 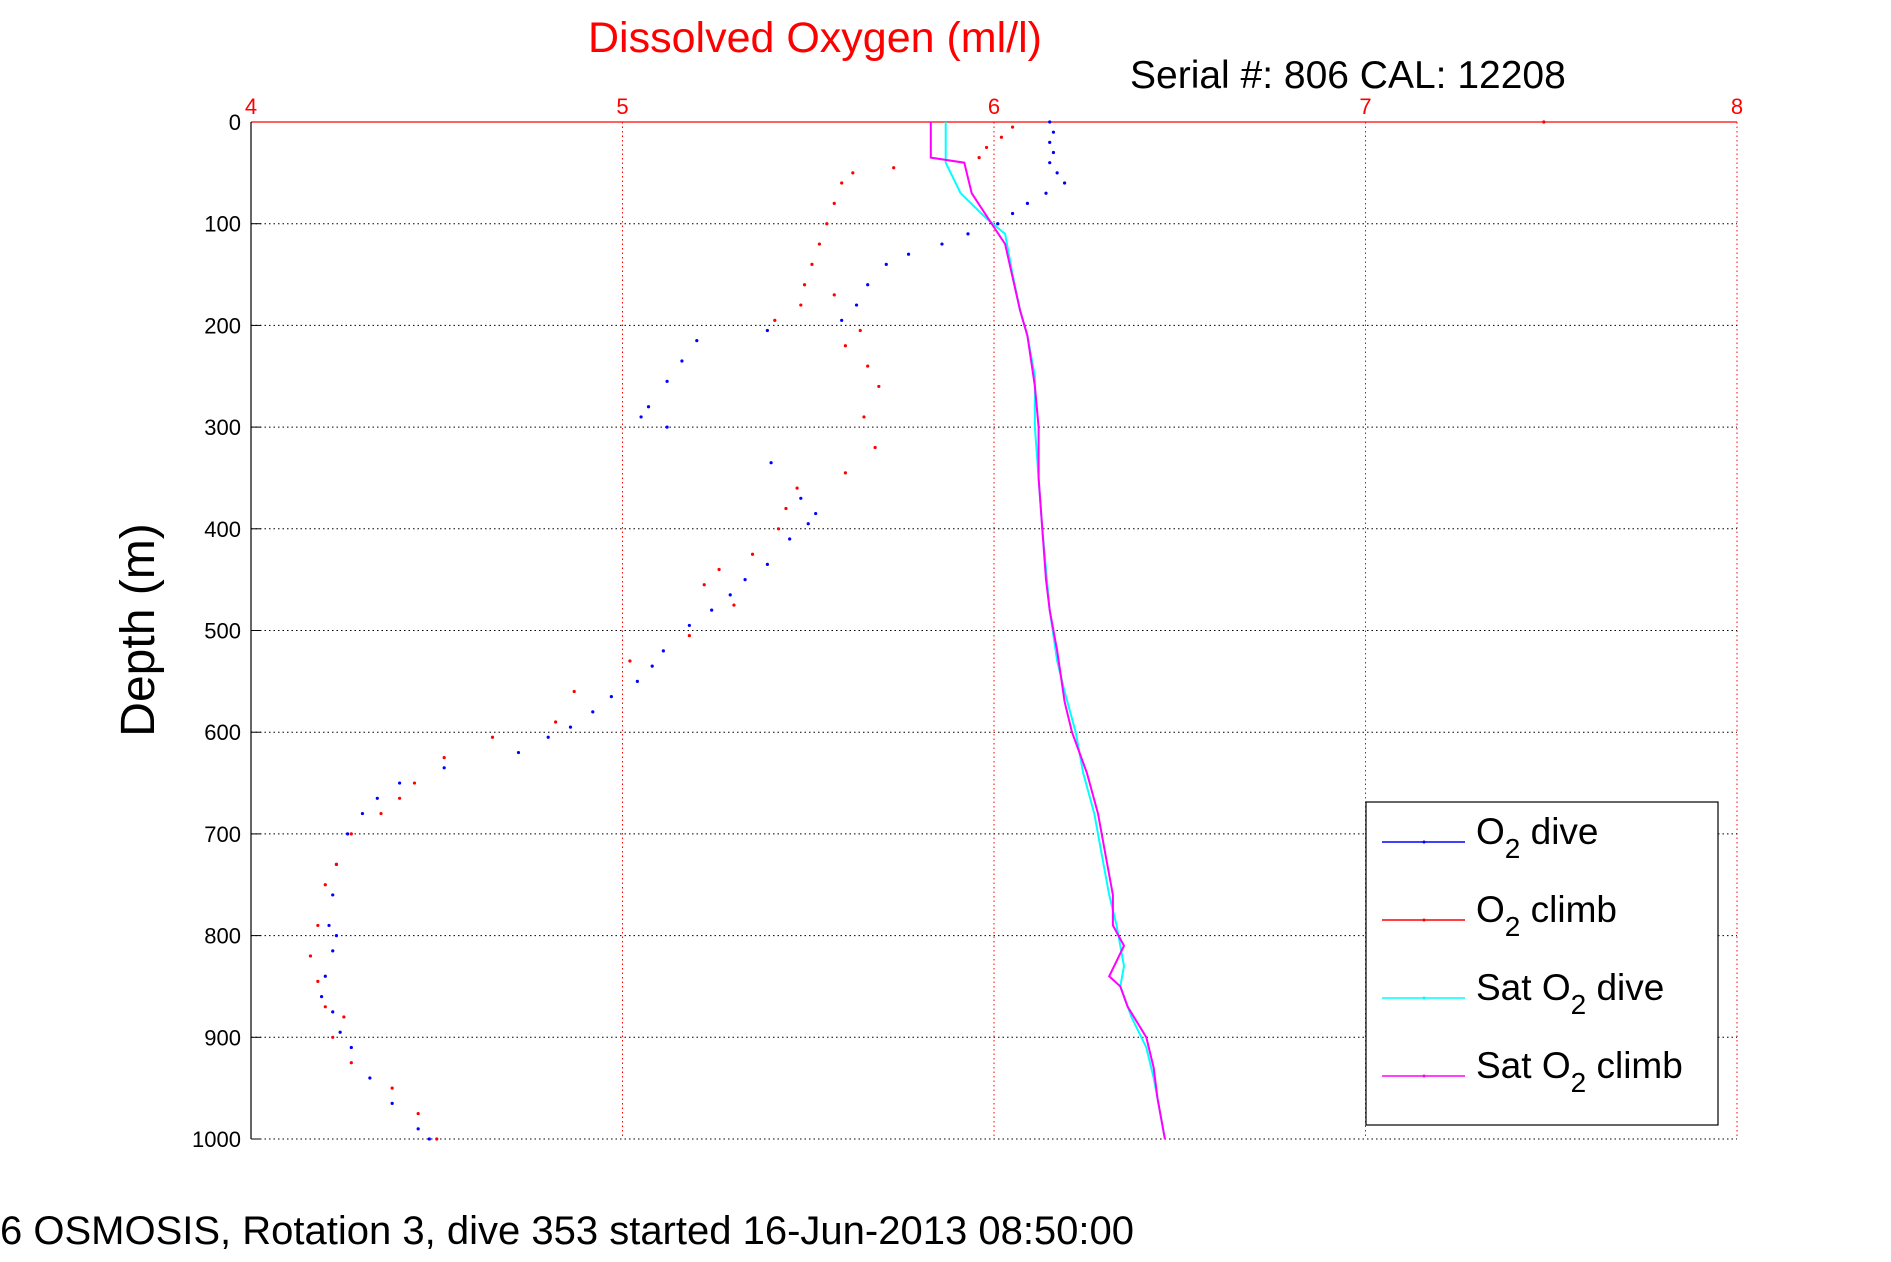 What do you see at coordinates (1570, 993) in the screenshot?
I see `legend-label: Sat O2 dive` at bounding box center [1570, 993].